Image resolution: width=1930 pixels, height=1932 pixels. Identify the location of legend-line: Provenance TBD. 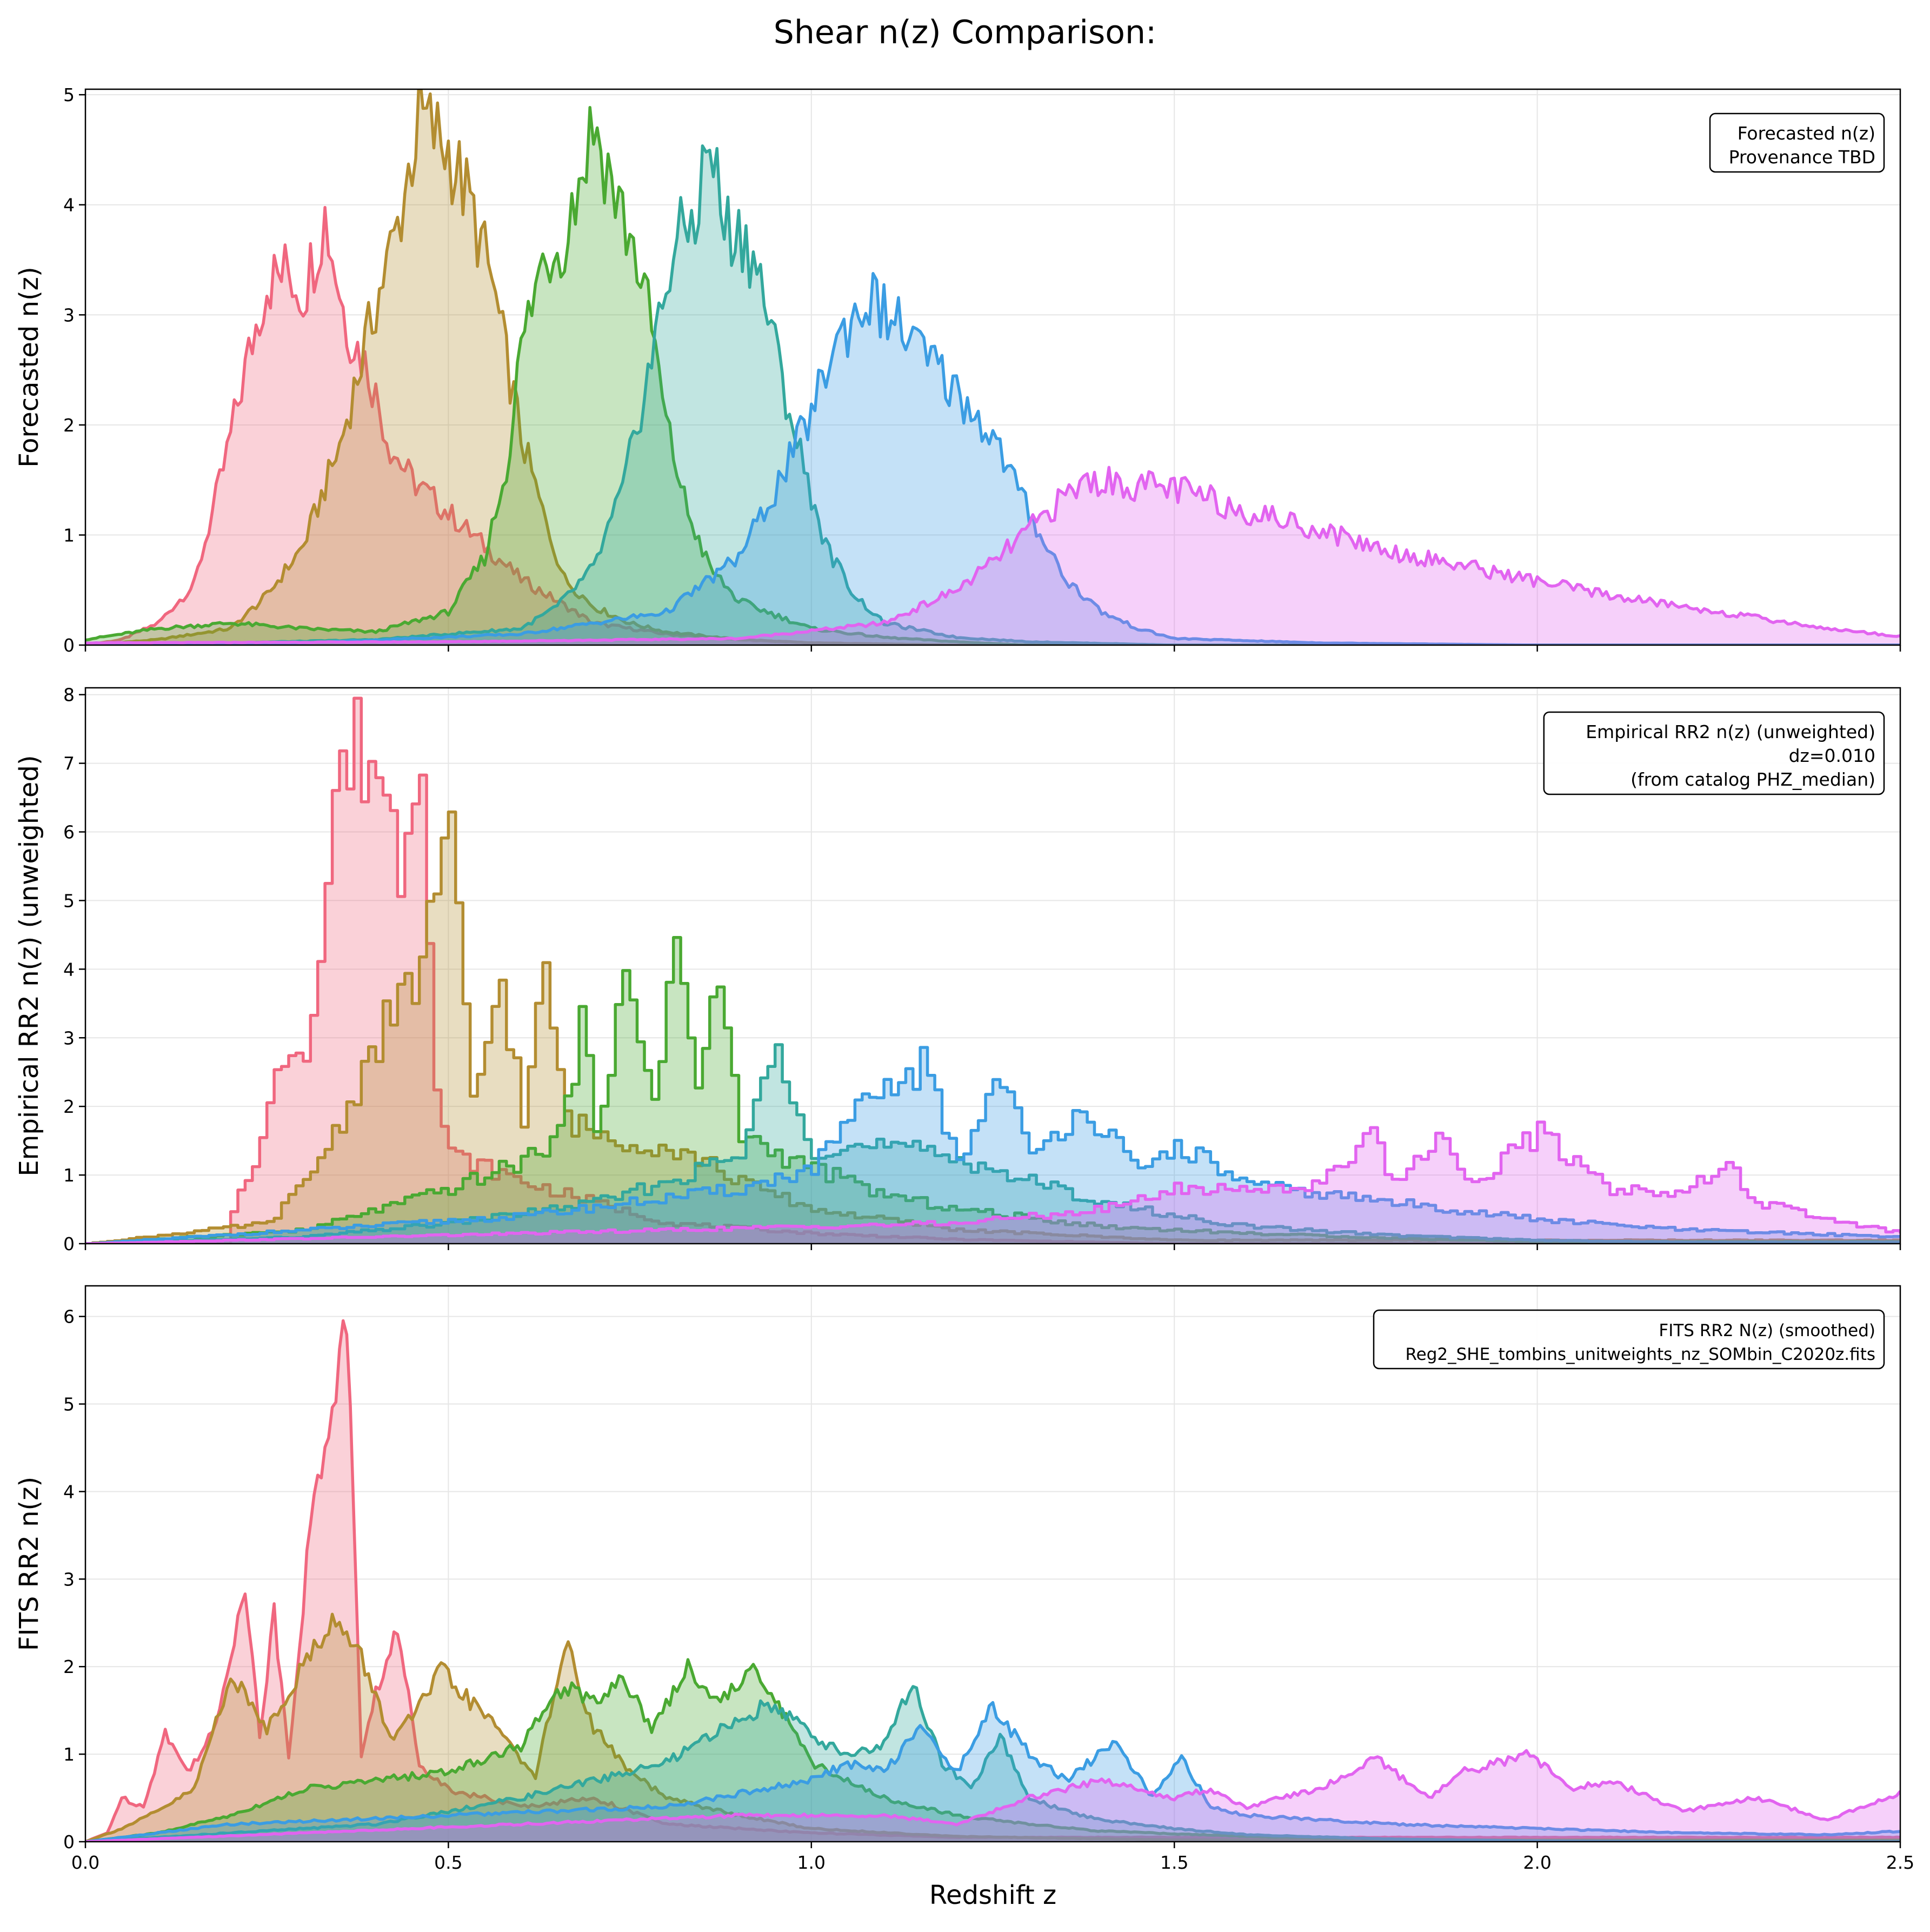
(1802, 158).